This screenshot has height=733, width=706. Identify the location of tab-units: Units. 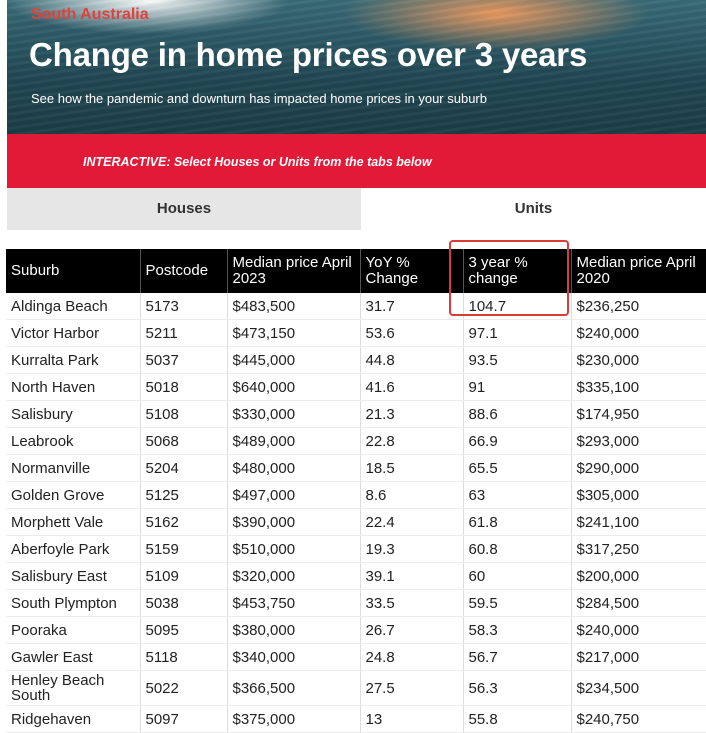
(533, 209).